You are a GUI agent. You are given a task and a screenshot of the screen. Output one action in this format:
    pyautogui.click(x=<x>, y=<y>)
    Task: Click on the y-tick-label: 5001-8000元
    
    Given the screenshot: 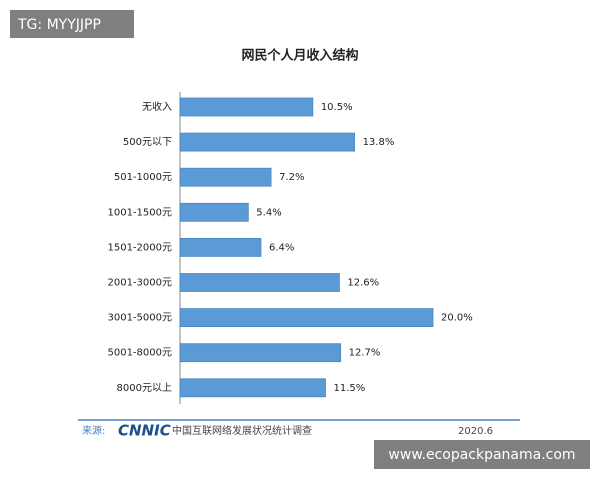 What is the action you would take?
    pyautogui.click(x=139, y=353)
    